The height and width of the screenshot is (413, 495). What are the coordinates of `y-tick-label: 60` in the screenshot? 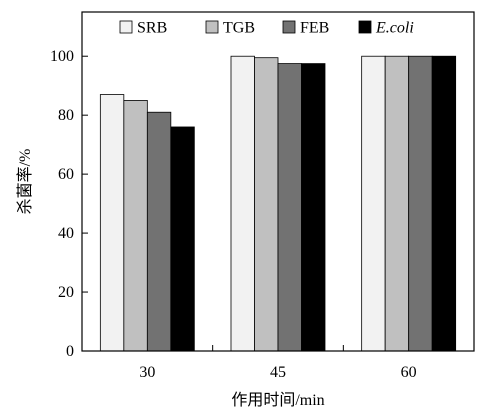 It's located at (66, 174).